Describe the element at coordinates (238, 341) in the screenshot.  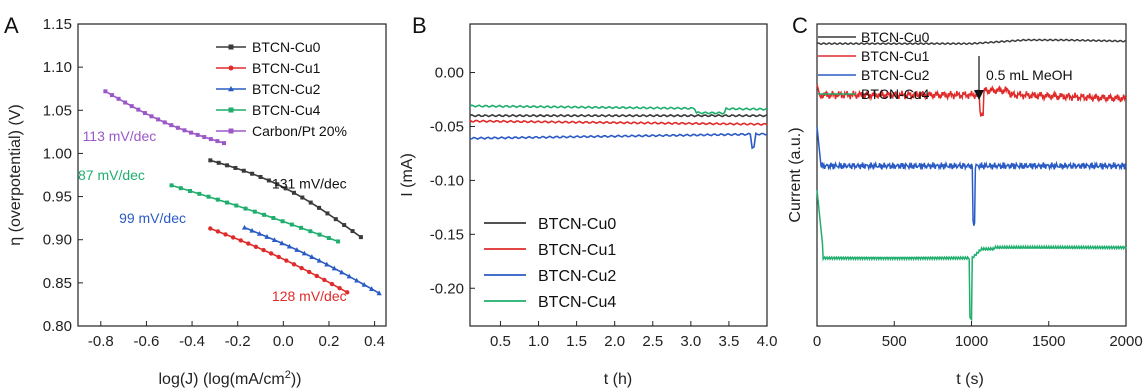
I see `x-tick-label: -0.2` at that location.